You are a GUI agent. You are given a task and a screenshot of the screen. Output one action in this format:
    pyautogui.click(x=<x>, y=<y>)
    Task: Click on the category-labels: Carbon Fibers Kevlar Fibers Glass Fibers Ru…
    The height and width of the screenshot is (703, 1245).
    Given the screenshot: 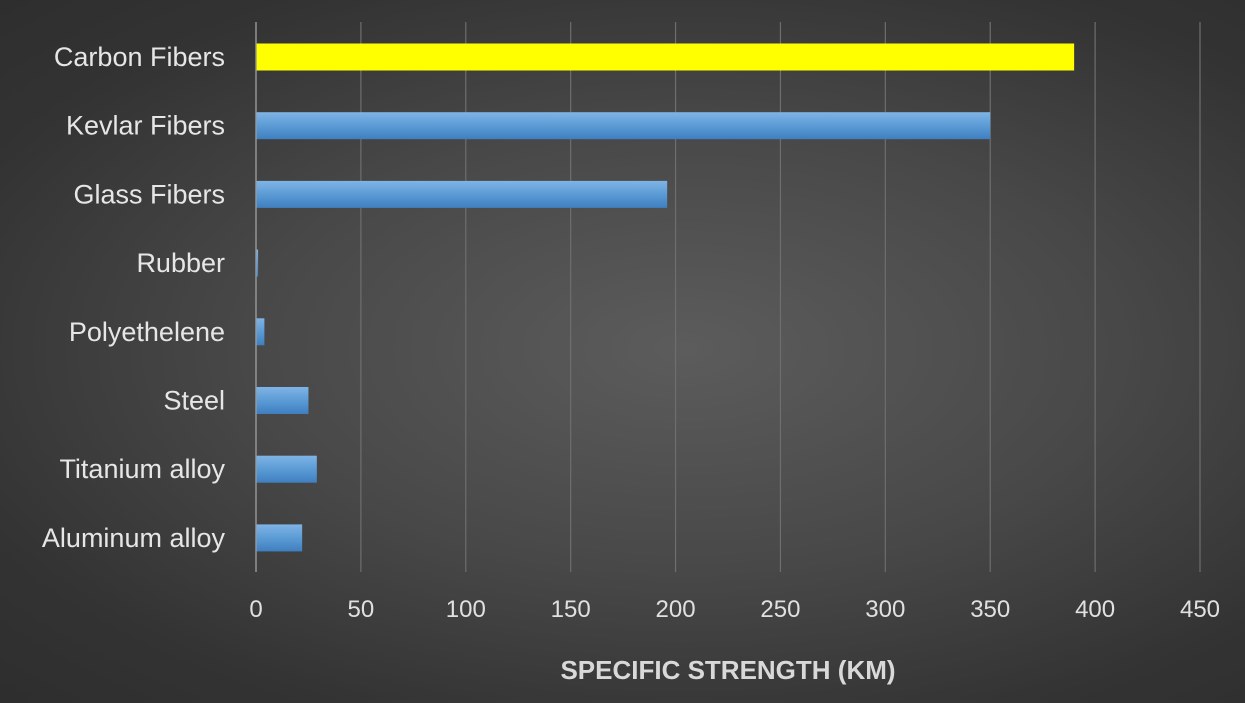 What is the action you would take?
    pyautogui.click(x=134, y=297)
    